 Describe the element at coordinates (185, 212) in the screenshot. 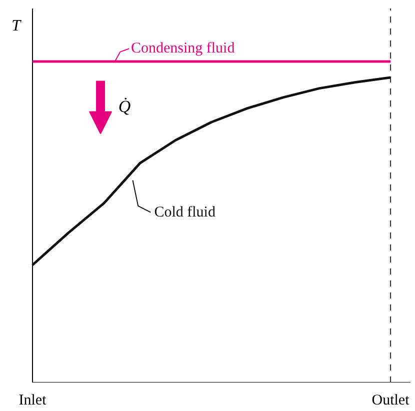

I see `text: Cold fluid` at that location.